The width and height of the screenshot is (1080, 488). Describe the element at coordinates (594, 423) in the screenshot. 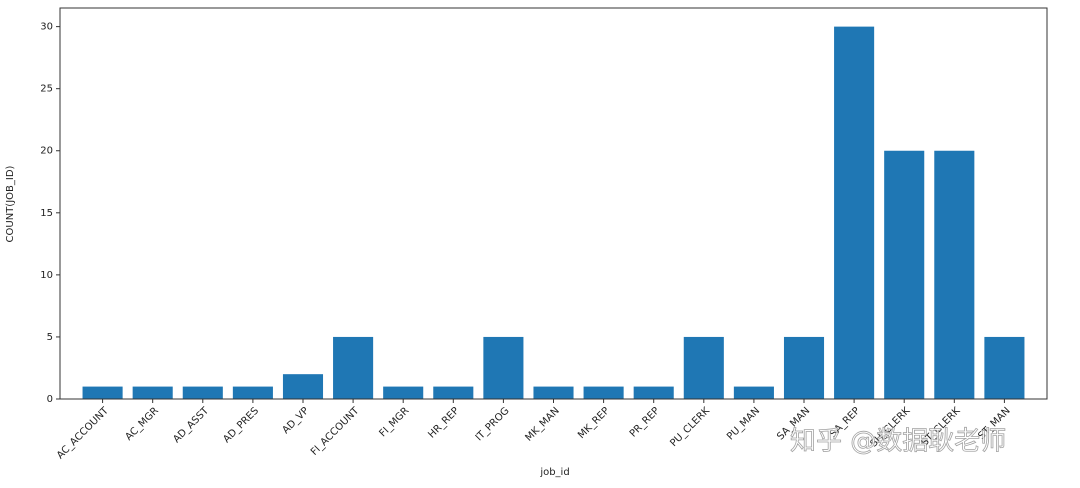

I see `x-tick-label: MK_REP` at that location.